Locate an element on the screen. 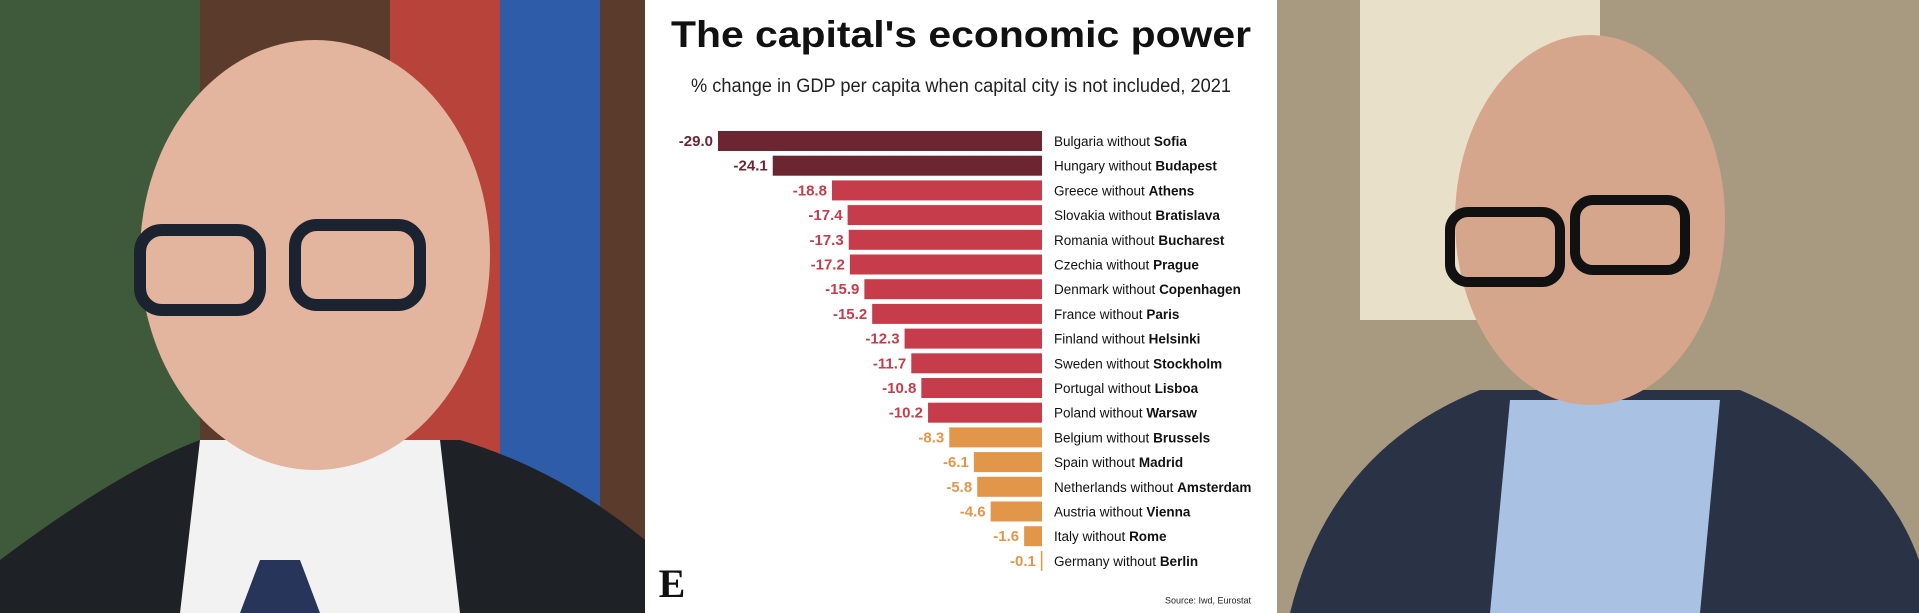 The width and height of the screenshot is (1919, 613). value-label: -8.3 is located at coordinates (931, 437).